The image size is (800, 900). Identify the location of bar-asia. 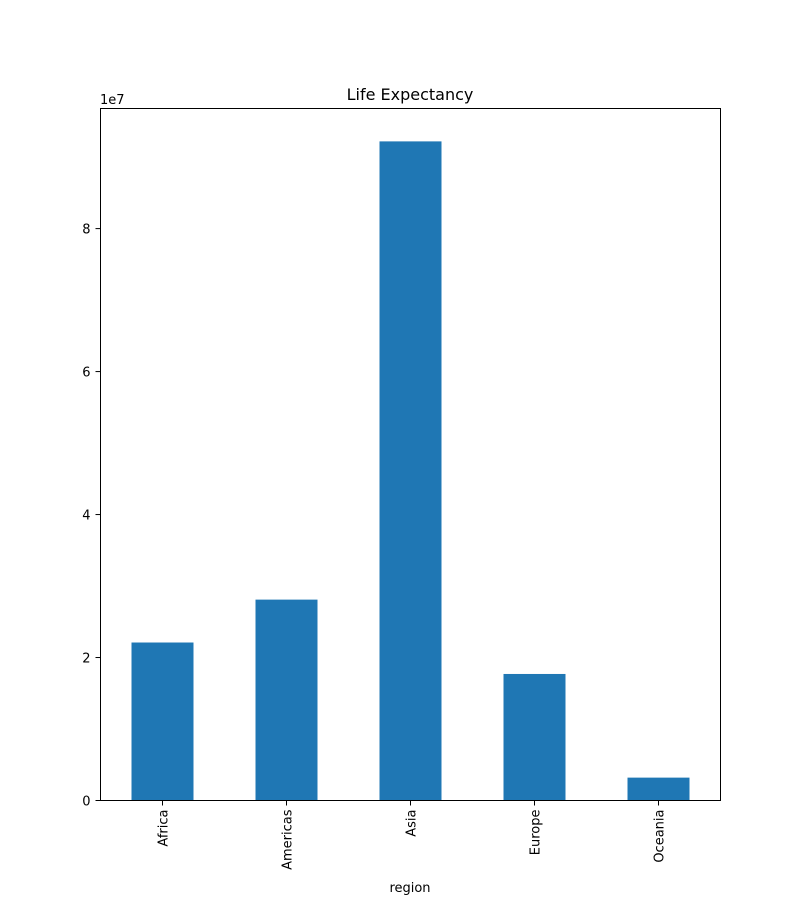
(410, 471).